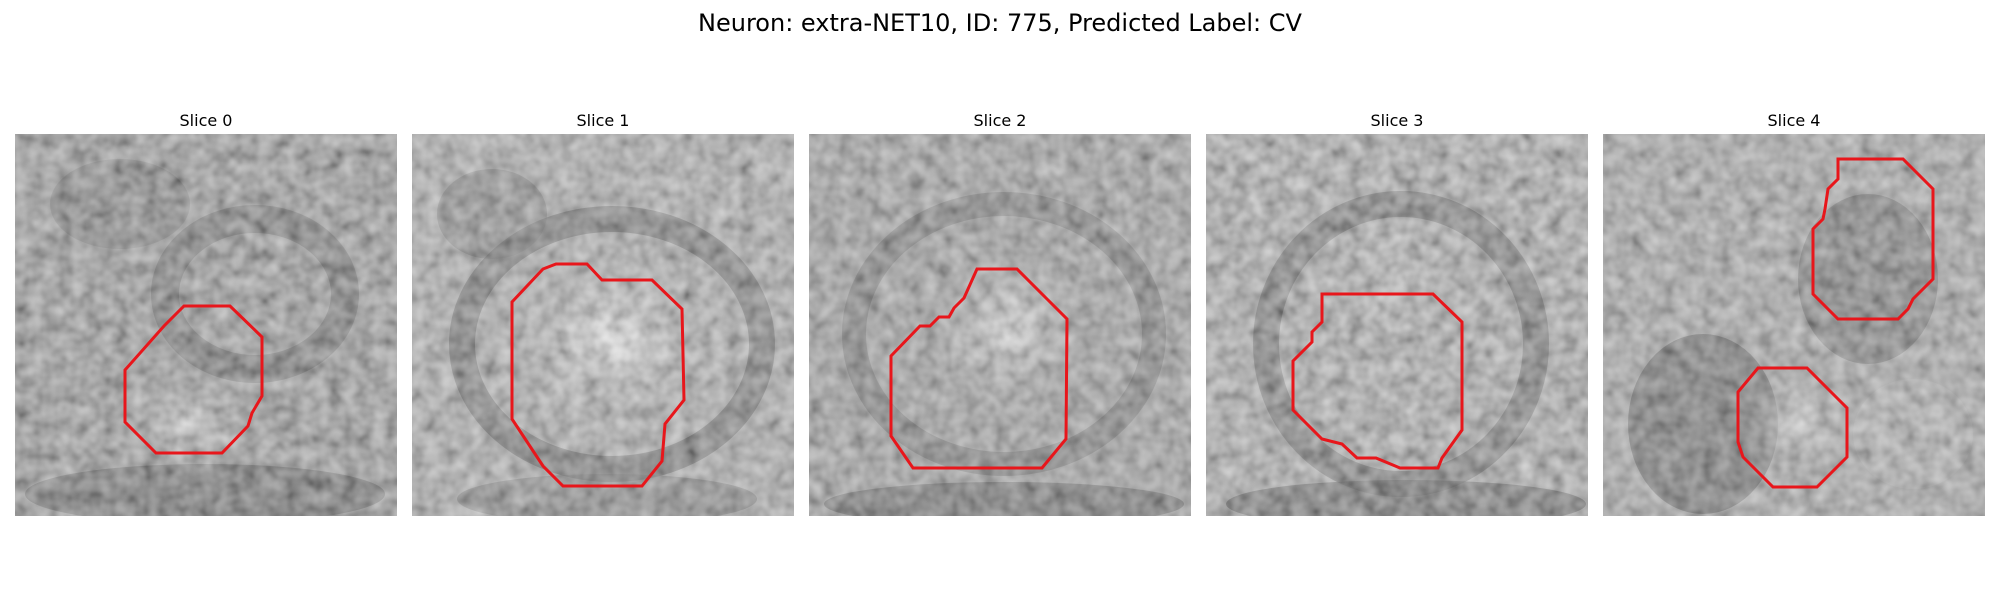 Image resolution: width=2000 pixels, height=600 pixels. I want to click on slice-panel-0: Slice 0, so click(206, 313).